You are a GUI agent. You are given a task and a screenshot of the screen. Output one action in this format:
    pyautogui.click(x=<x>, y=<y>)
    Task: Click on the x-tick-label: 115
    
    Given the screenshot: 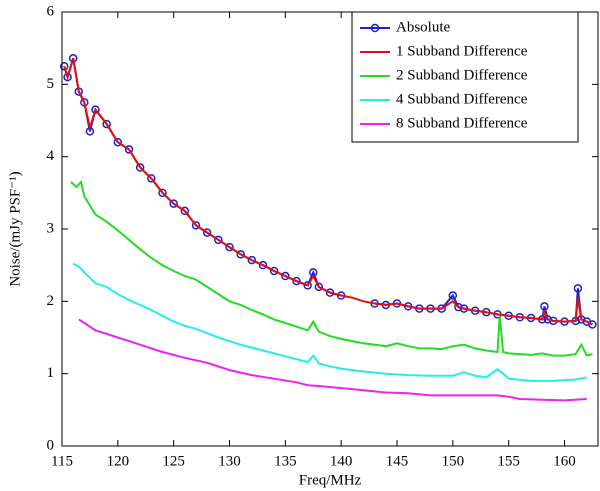 What is the action you would take?
    pyautogui.click(x=62, y=461)
    